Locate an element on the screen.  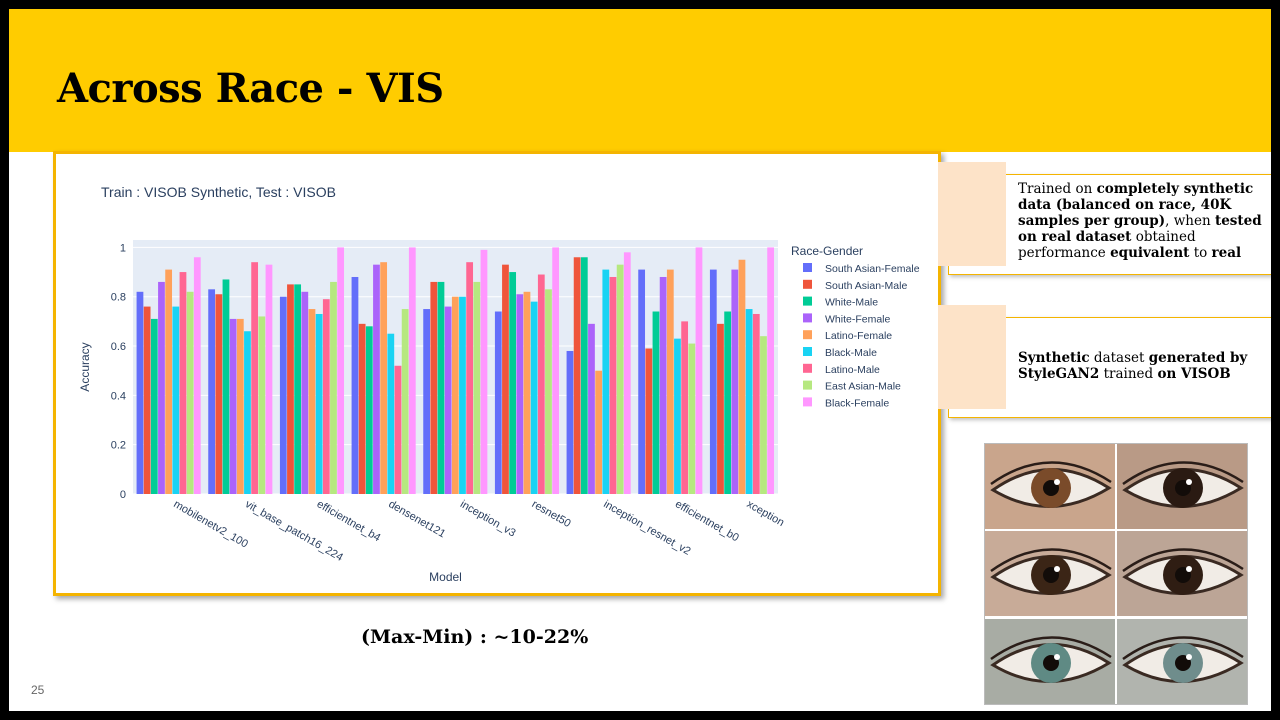
x-axis-label: Model is located at coordinates (445, 577).